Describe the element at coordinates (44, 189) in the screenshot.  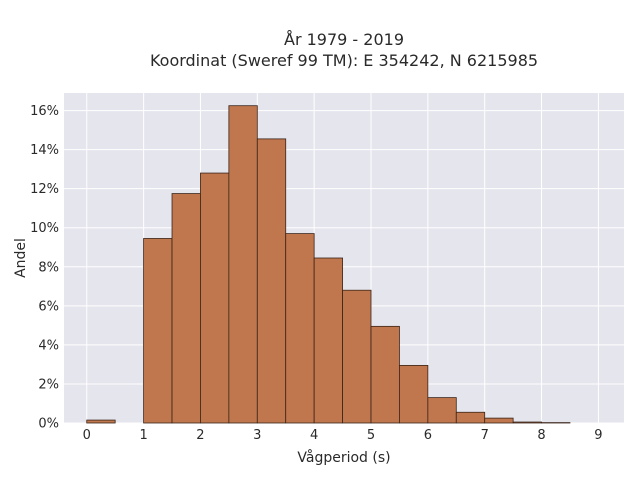
I see `y-tick-label: 12%` at that location.